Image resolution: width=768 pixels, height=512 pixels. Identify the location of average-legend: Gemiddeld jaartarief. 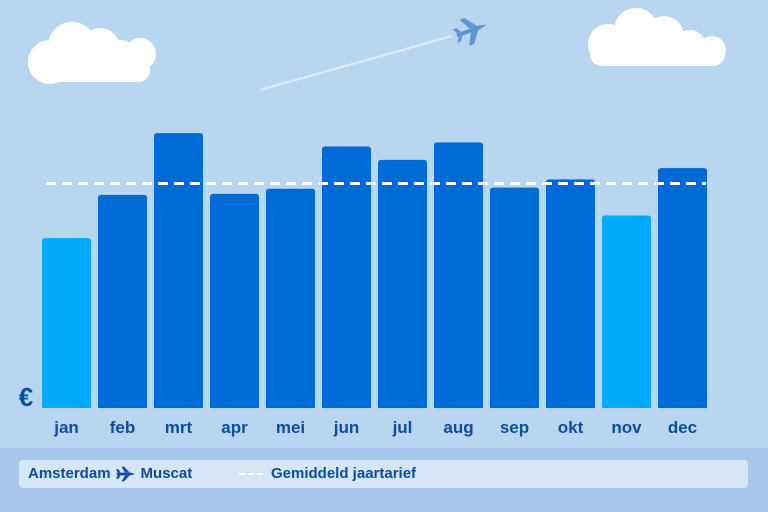
(327, 473).